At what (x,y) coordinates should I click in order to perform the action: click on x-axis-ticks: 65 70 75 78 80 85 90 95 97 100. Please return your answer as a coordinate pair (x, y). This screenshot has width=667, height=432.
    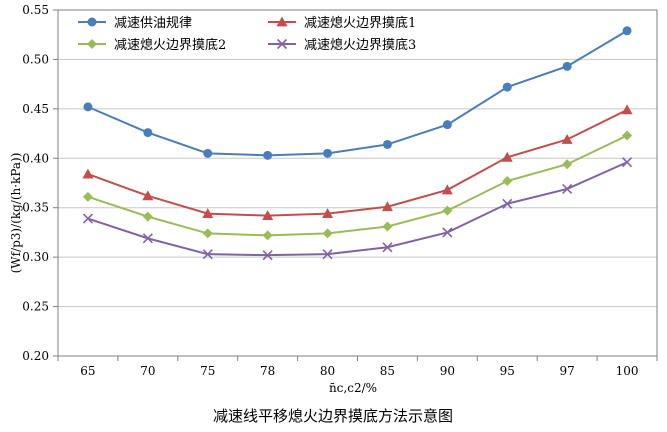
    Looking at the image, I should click on (357, 367).